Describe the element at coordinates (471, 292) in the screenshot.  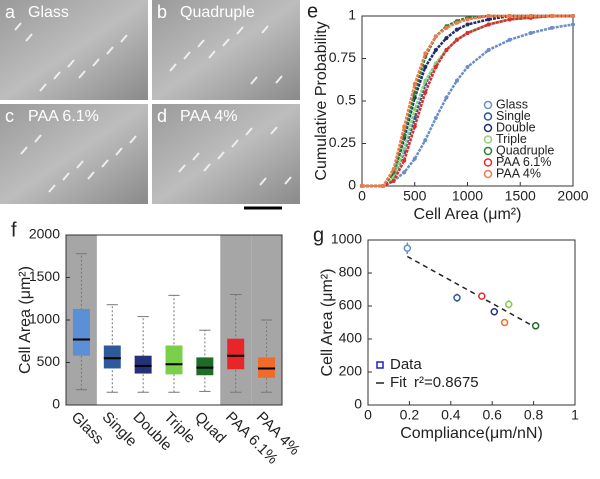
I see `fit-line` at that location.